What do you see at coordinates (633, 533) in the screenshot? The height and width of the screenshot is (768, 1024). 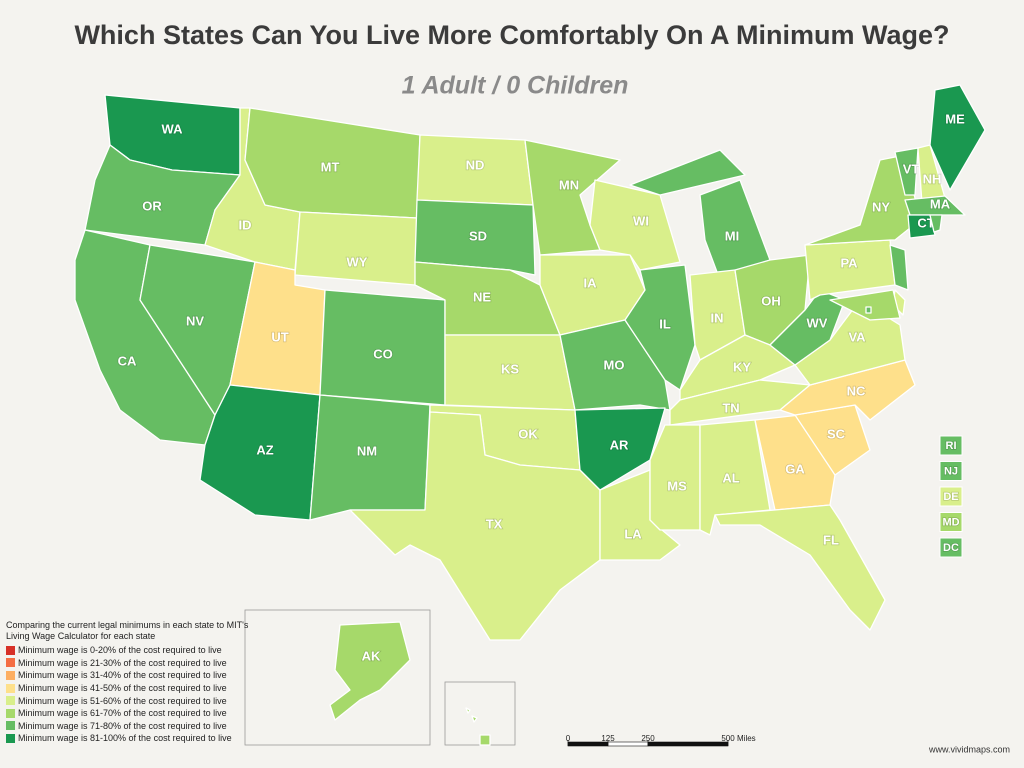 I see `state-label: LA` at bounding box center [633, 533].